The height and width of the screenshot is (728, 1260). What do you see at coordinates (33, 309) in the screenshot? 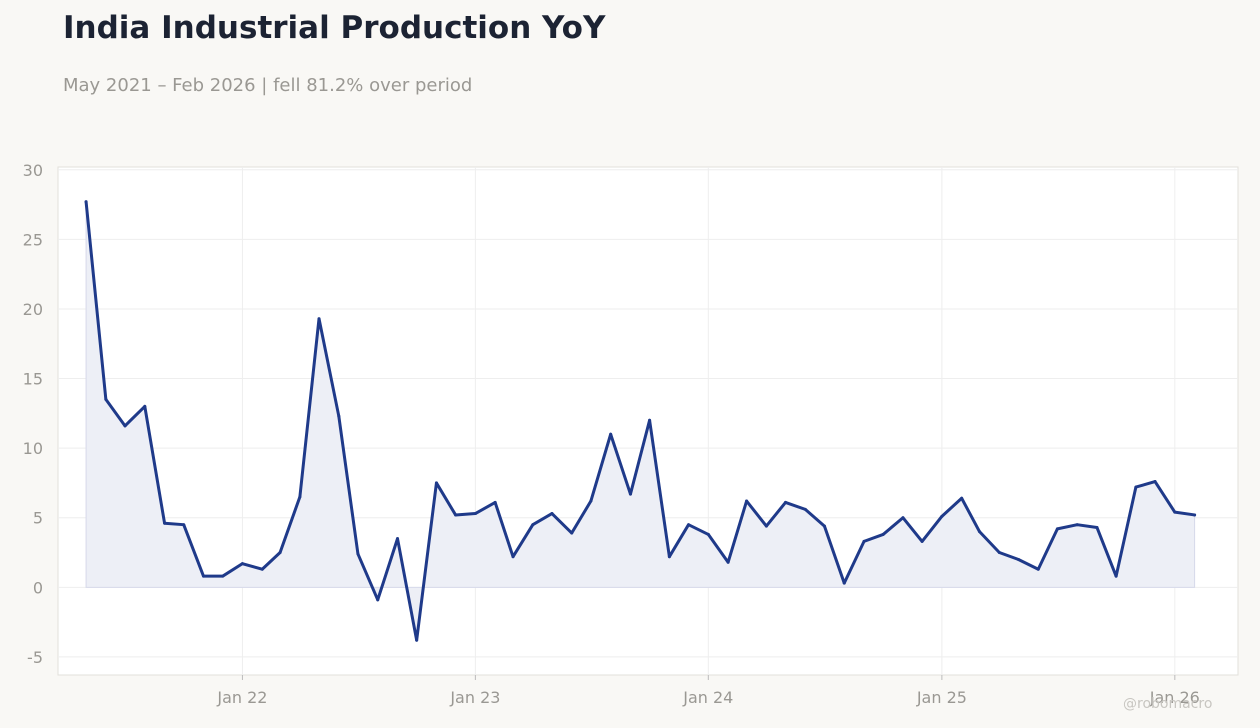
I see `y-tick-label: 20` at bounding box center [33, 309].